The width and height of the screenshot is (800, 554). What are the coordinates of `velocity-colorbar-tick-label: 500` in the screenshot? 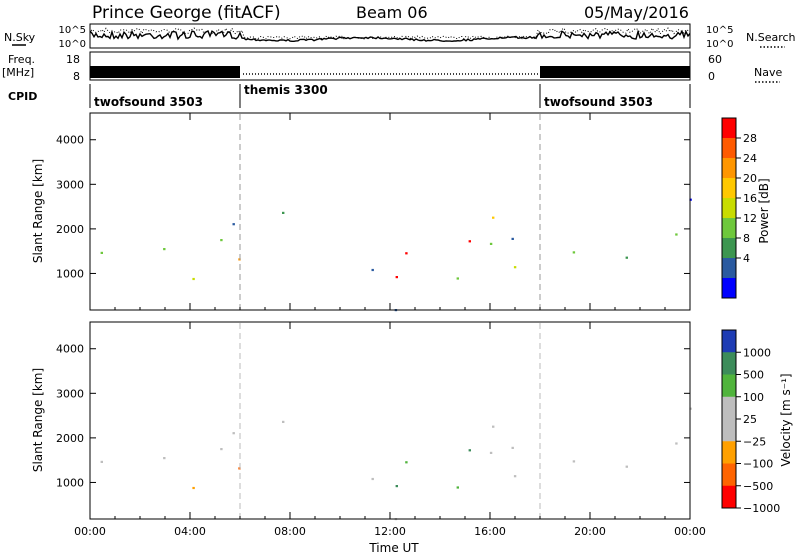 It's located at (753, 375).